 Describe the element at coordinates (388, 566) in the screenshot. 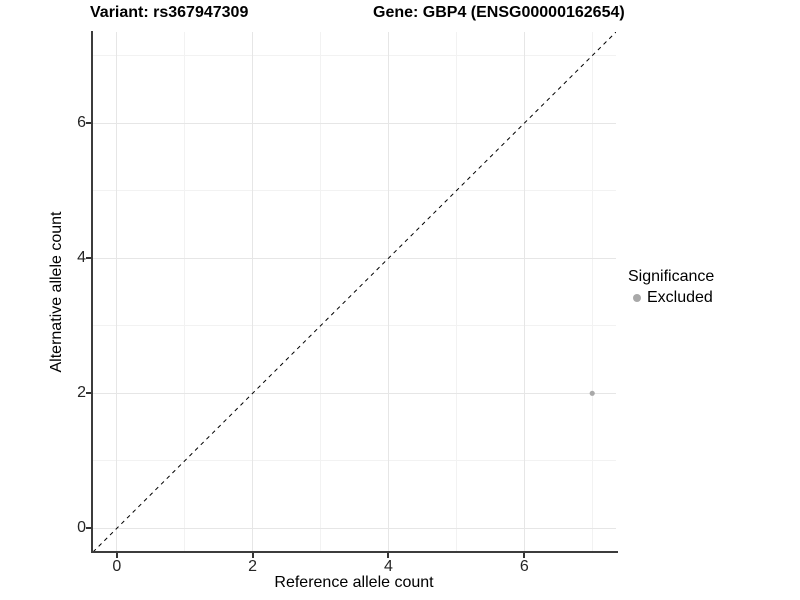

I see `x-tick-label: 4` at that location.